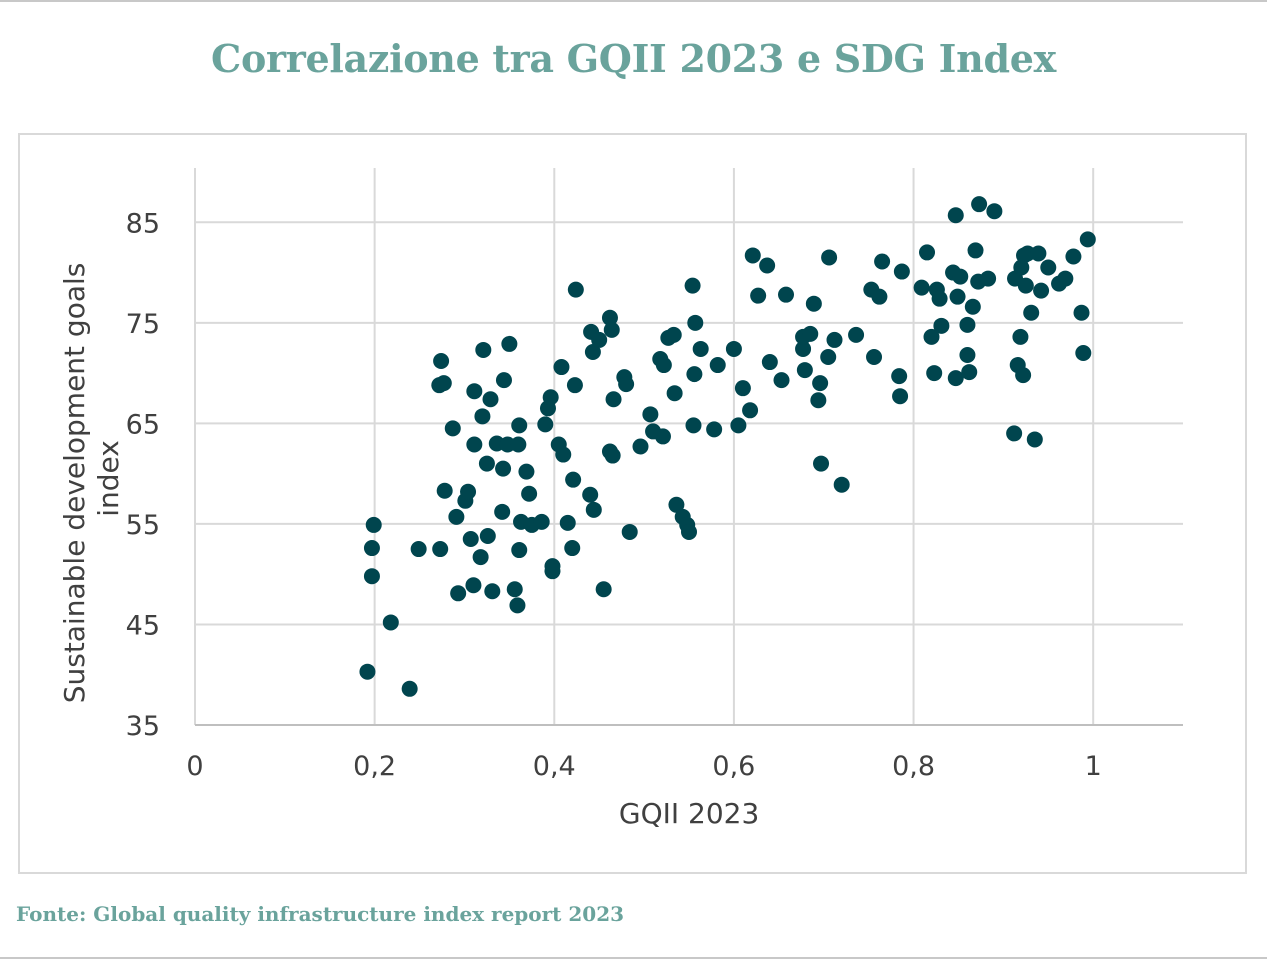  Describe the element at coordinates (913, 766) in the screenshot. I see `x-tick-label: 0,8` at that location.